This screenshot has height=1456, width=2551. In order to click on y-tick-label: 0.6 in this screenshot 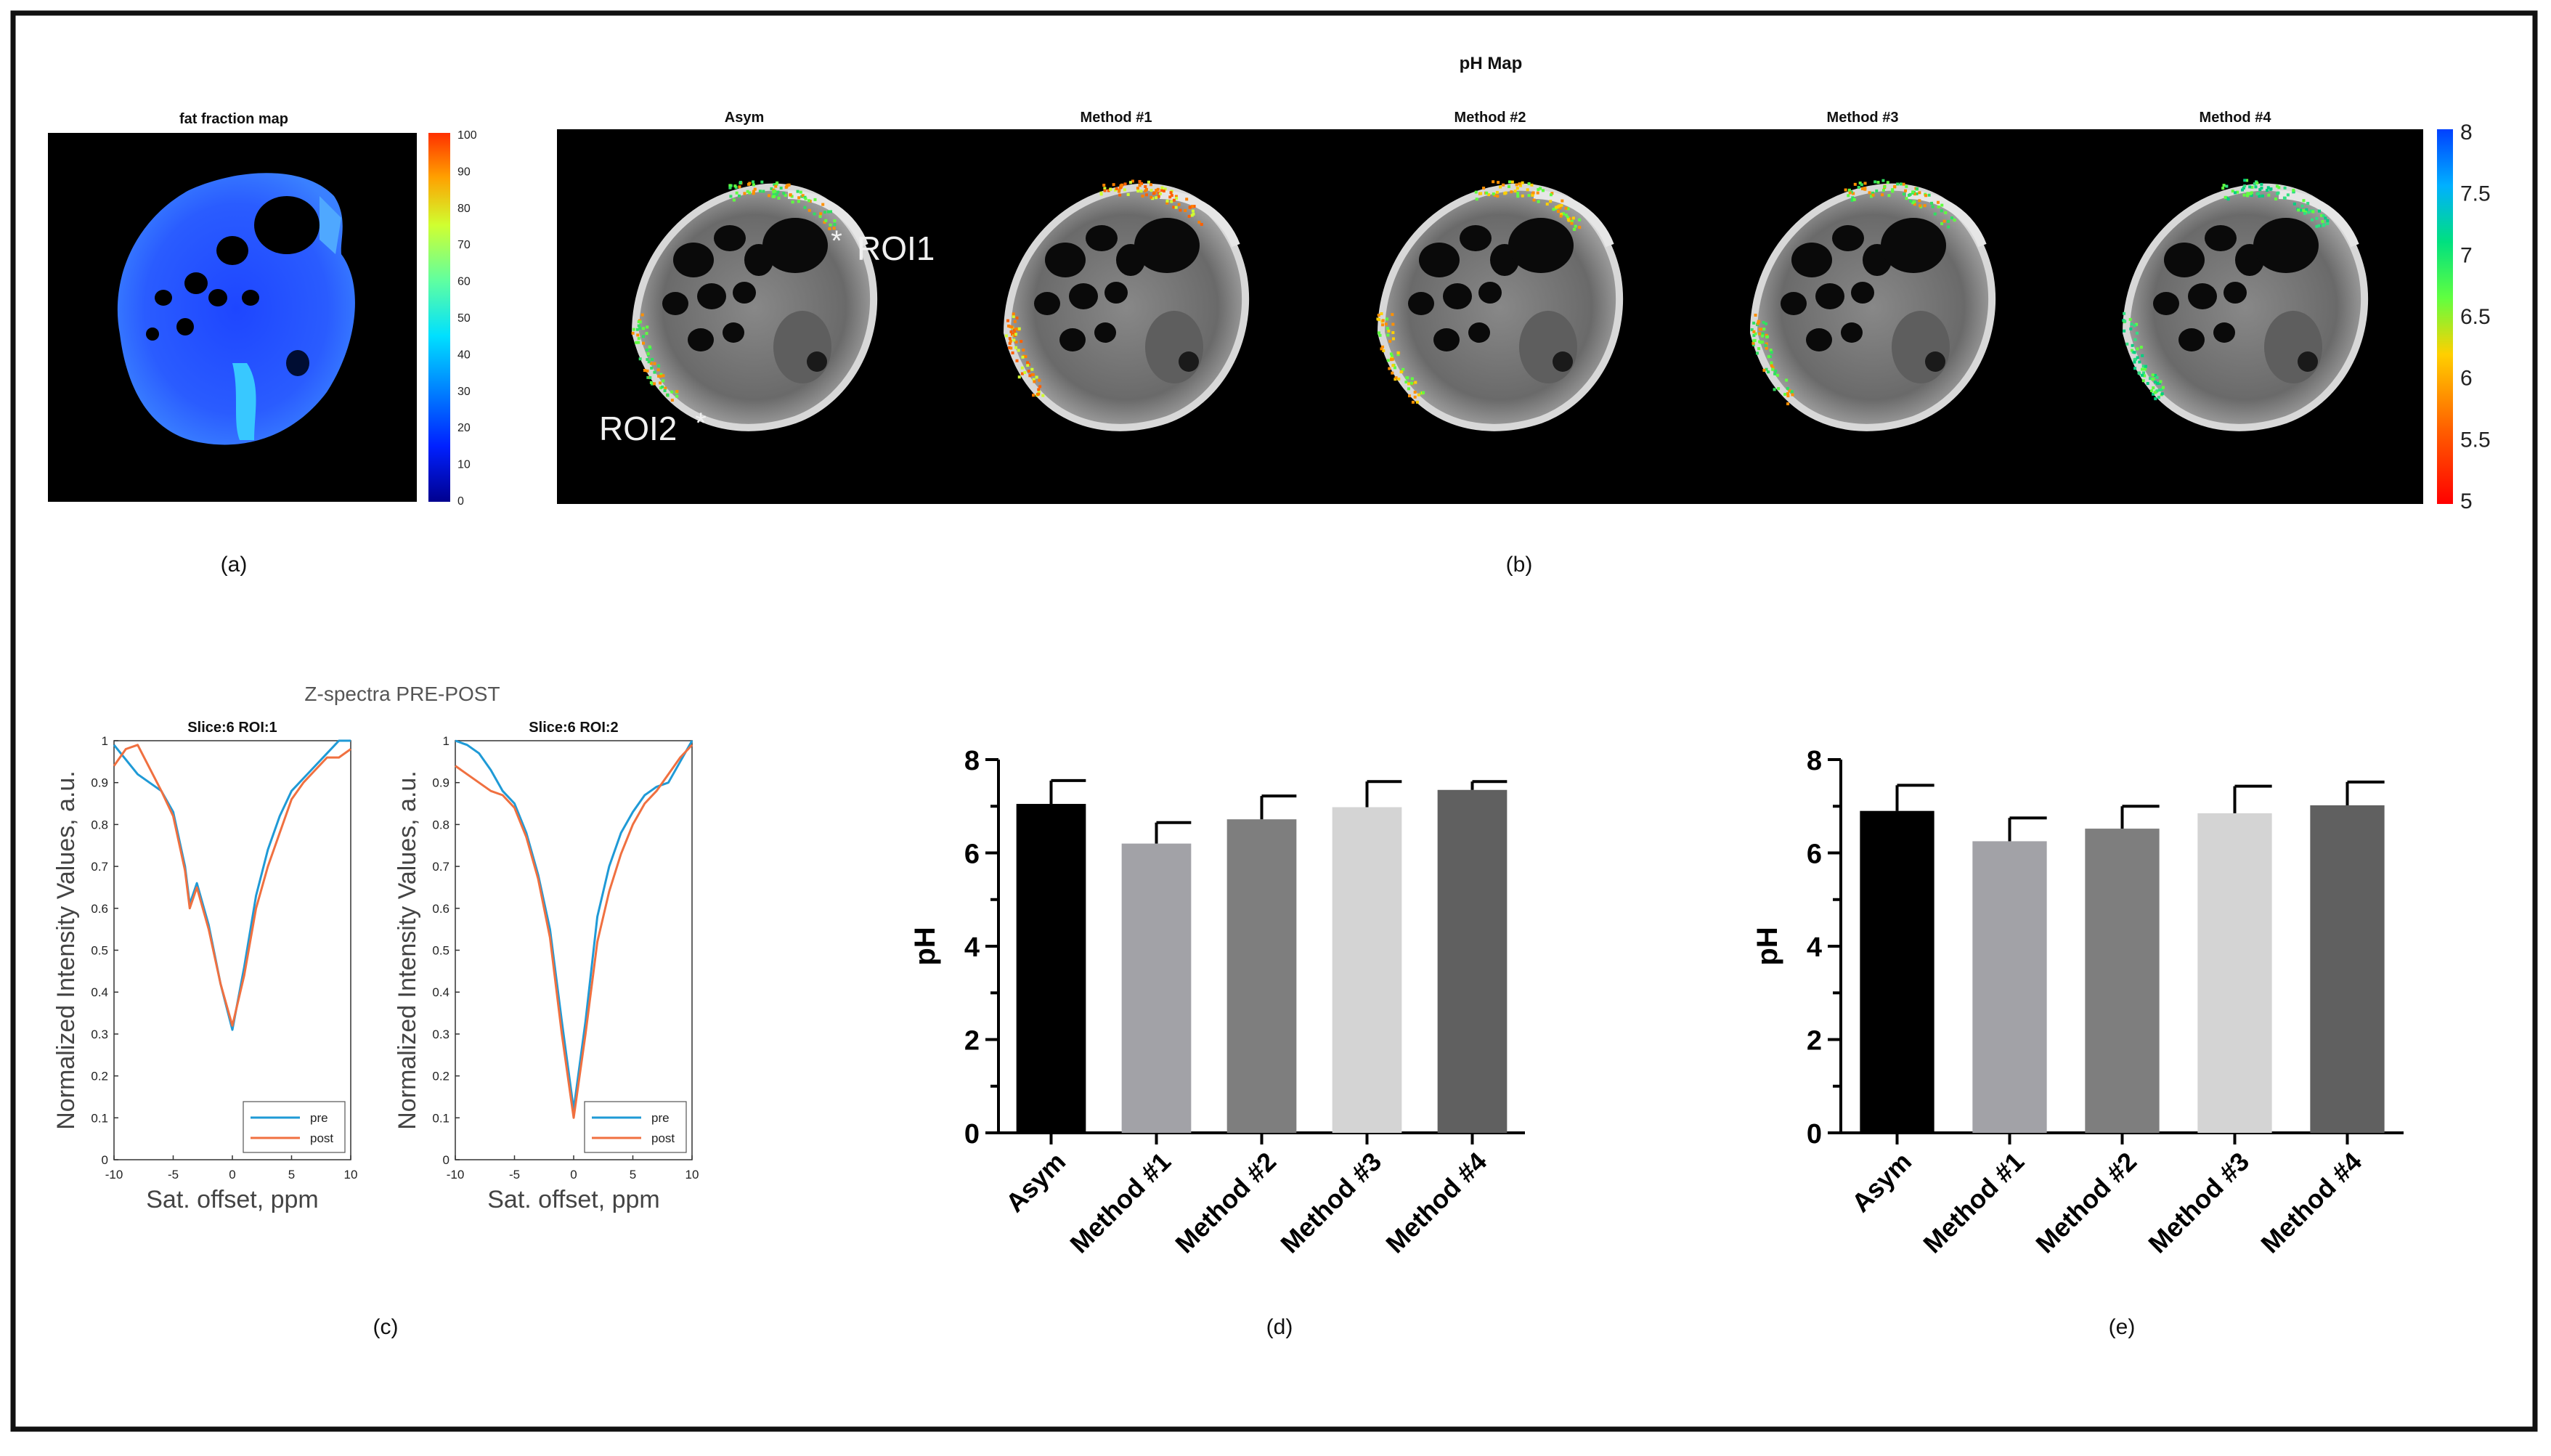, I will do `click(99, 909)`.